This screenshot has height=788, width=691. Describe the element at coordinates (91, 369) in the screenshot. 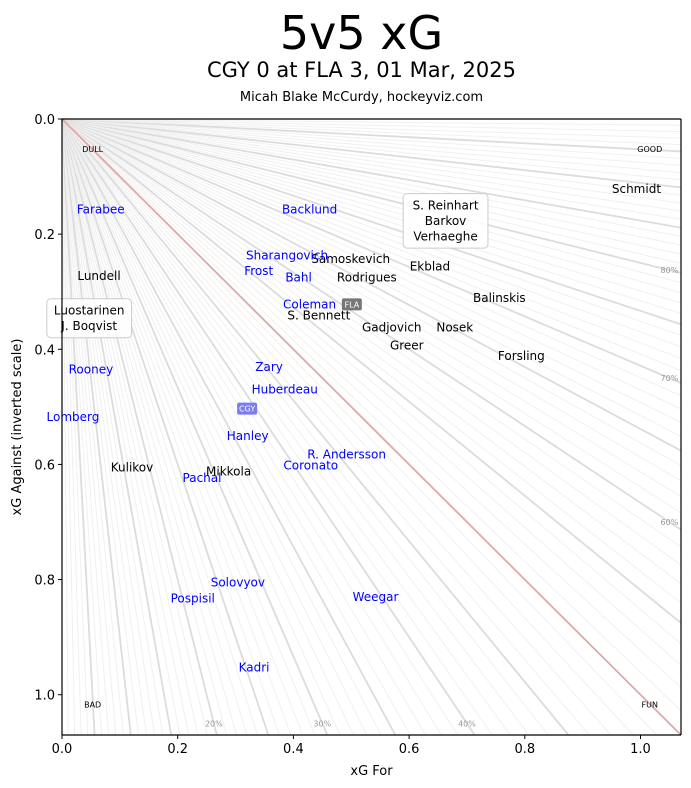

I see `player-name: Rooney` at that location.